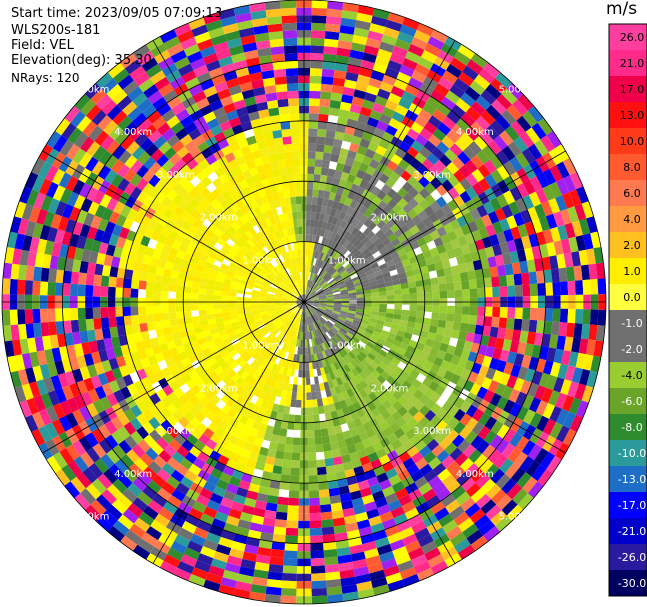  What do you see at coordinates (632, 141) in the screenshot?
I see `colorbar-tick-label: 10.0` at bounding box center [632, 141].